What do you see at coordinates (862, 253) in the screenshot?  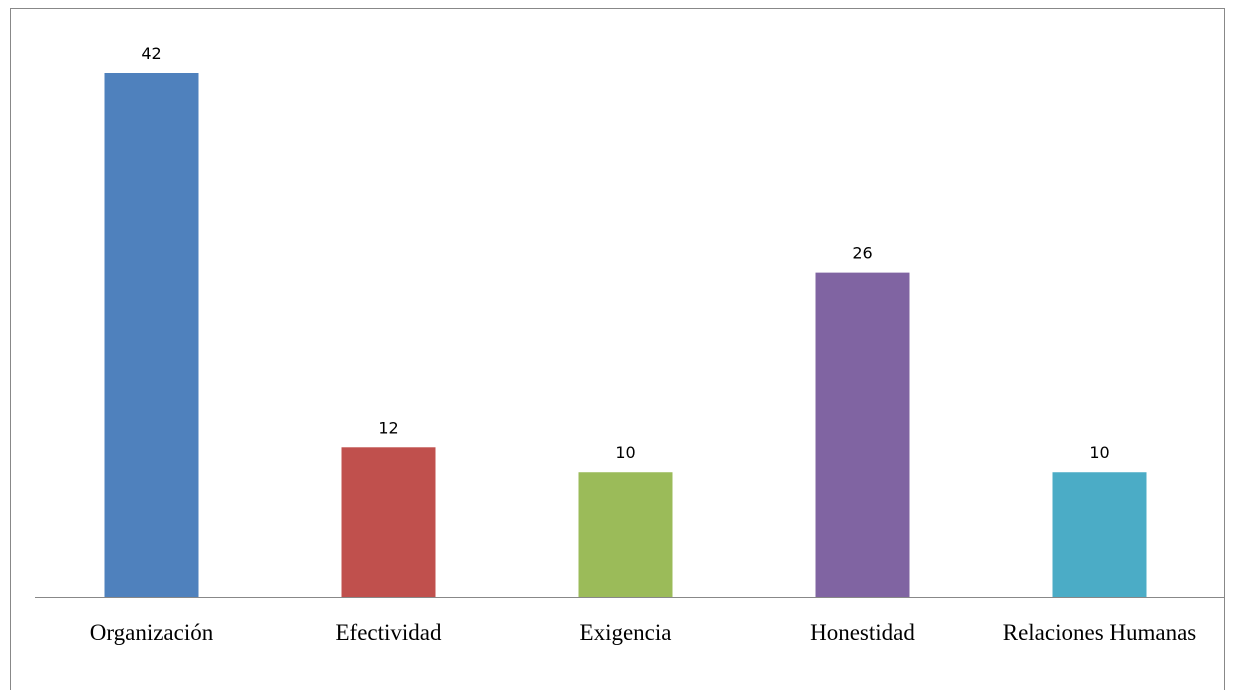 I see `data-label: 26` at bounding box center [862, 253].